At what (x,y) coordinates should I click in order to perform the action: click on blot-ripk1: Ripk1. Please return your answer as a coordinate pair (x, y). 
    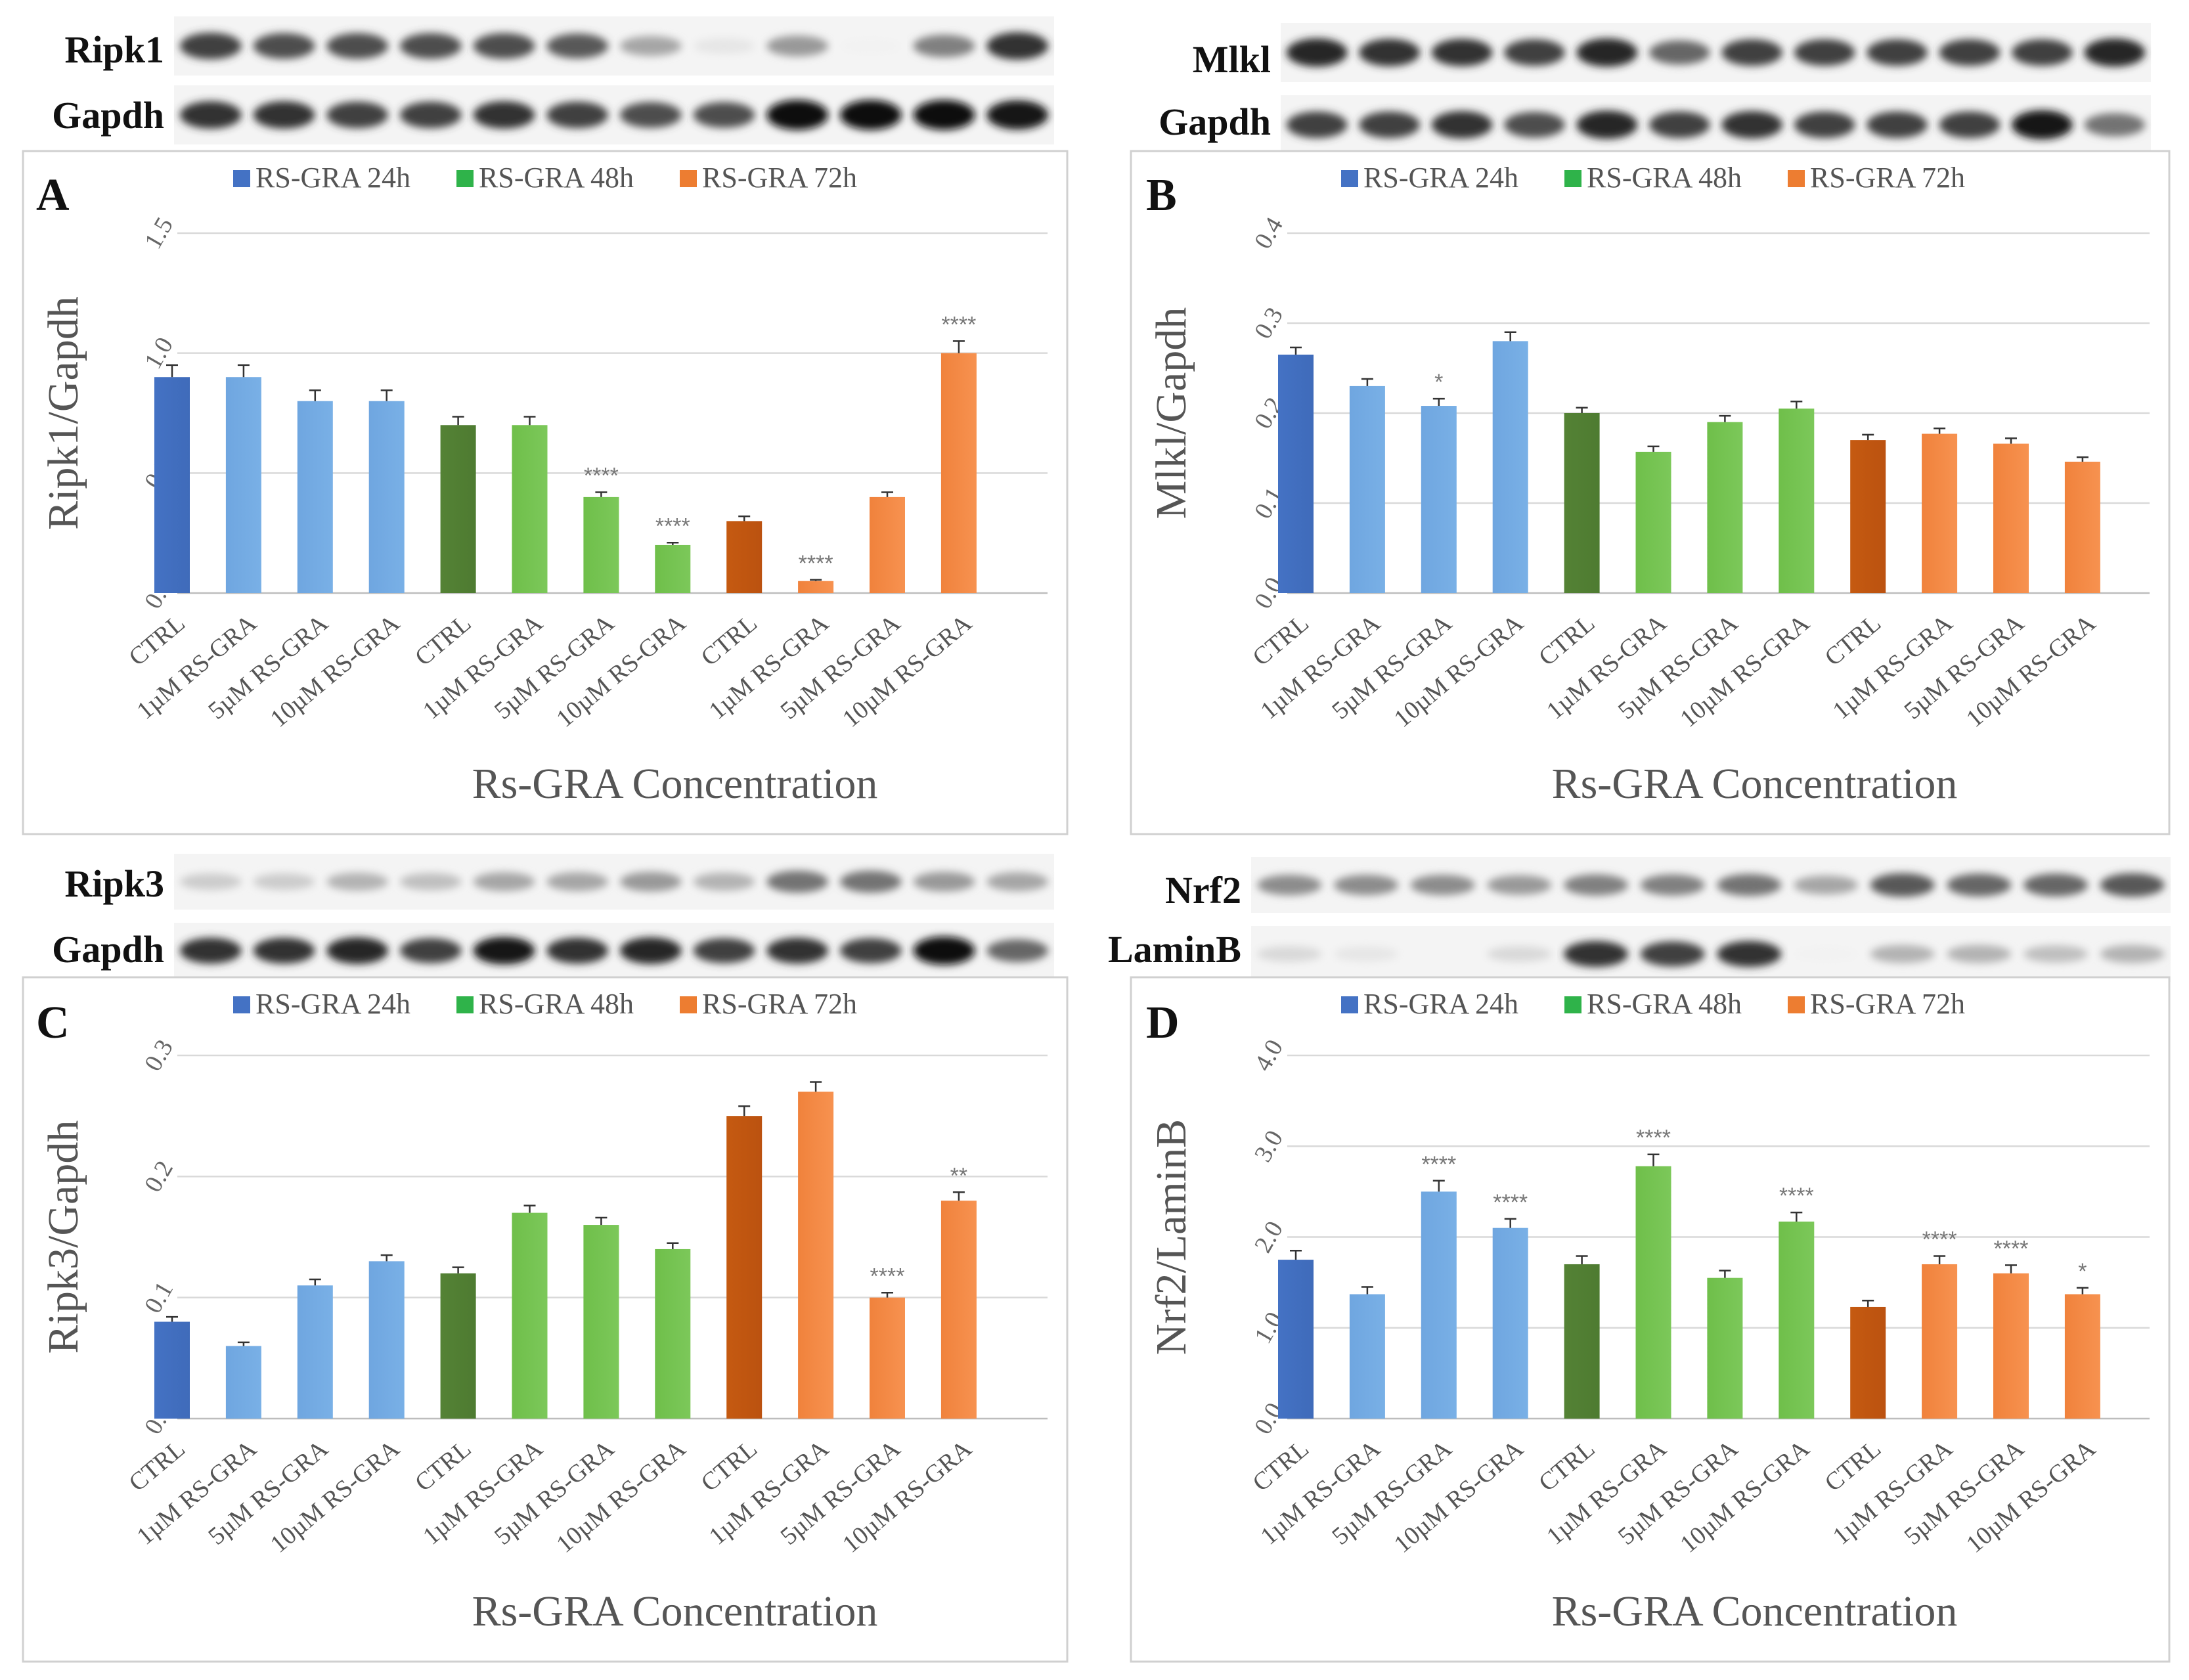
    Looking at the image, I should click on (559, 46).